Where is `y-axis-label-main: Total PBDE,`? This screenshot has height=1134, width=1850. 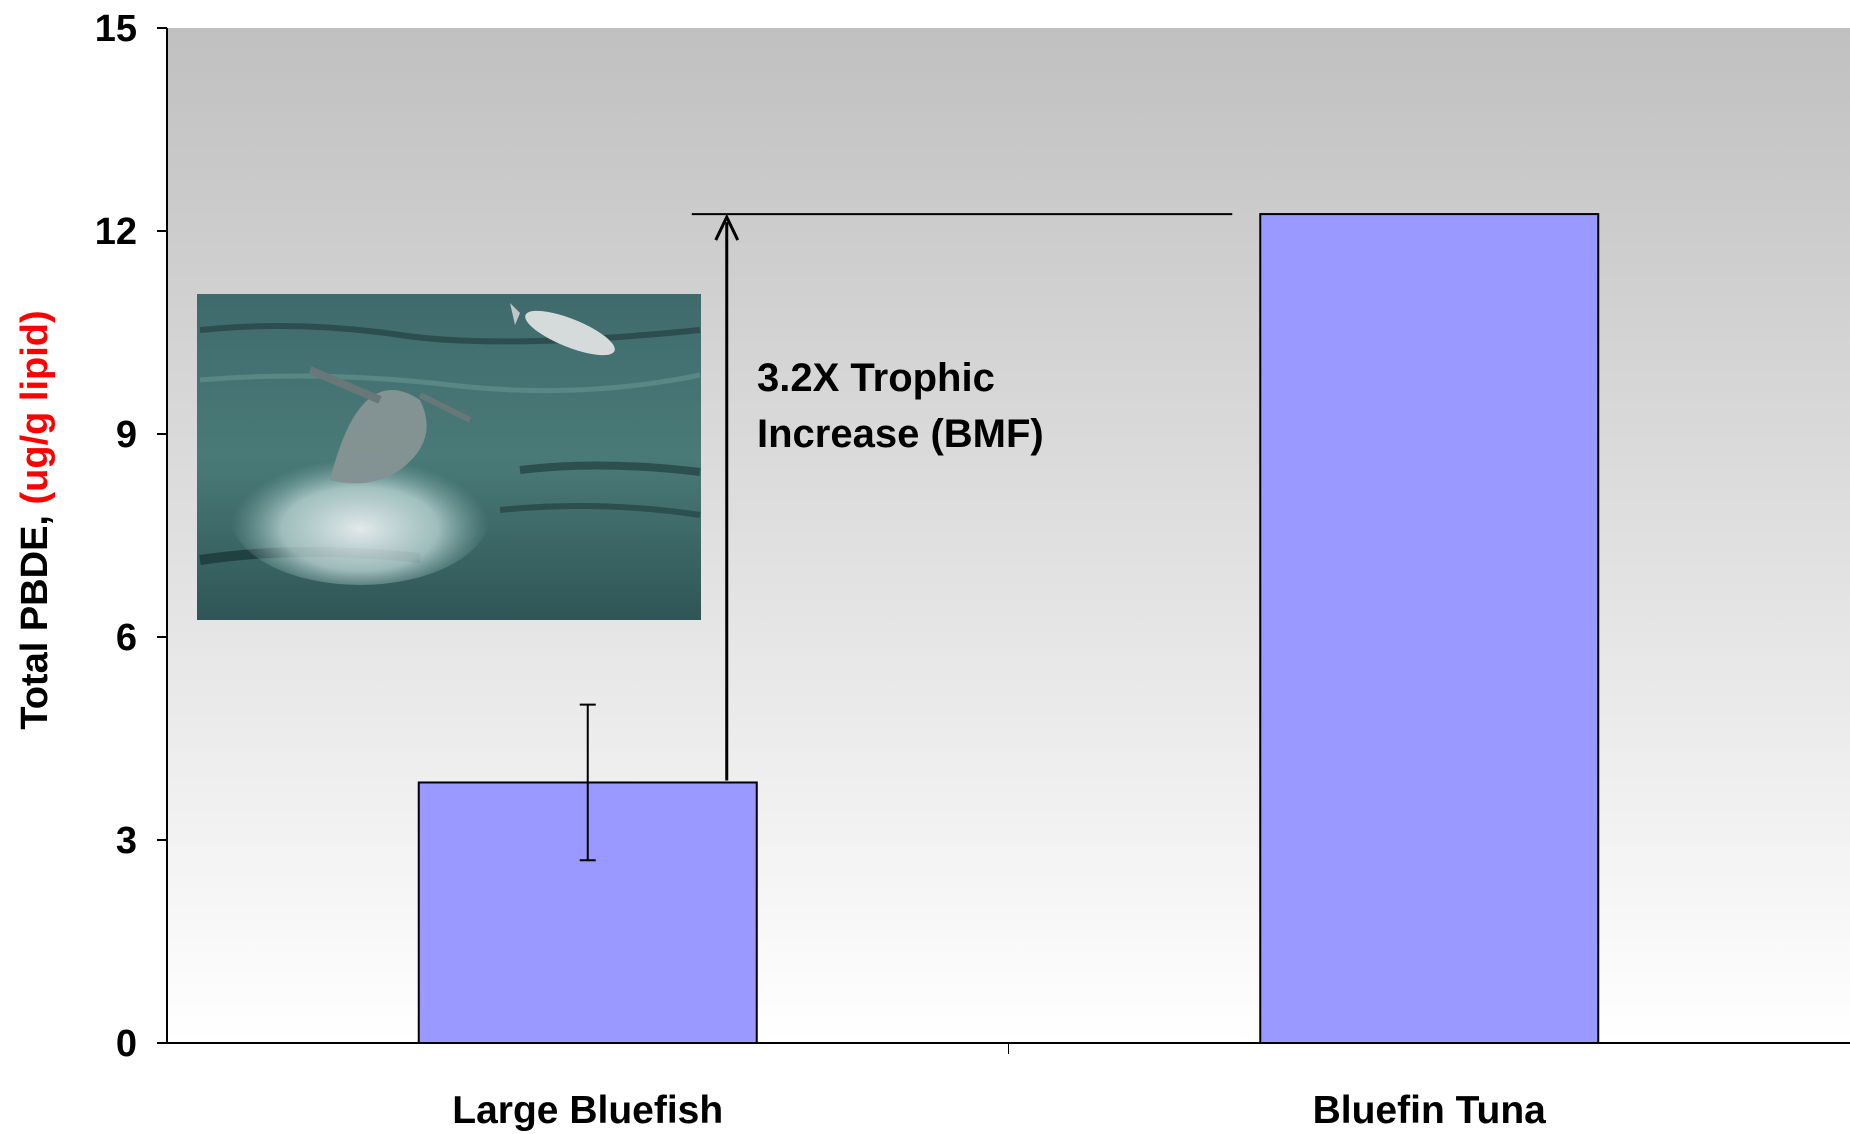
y-axis-label-main: Total PBDE, is located at coordinates (35, 616).